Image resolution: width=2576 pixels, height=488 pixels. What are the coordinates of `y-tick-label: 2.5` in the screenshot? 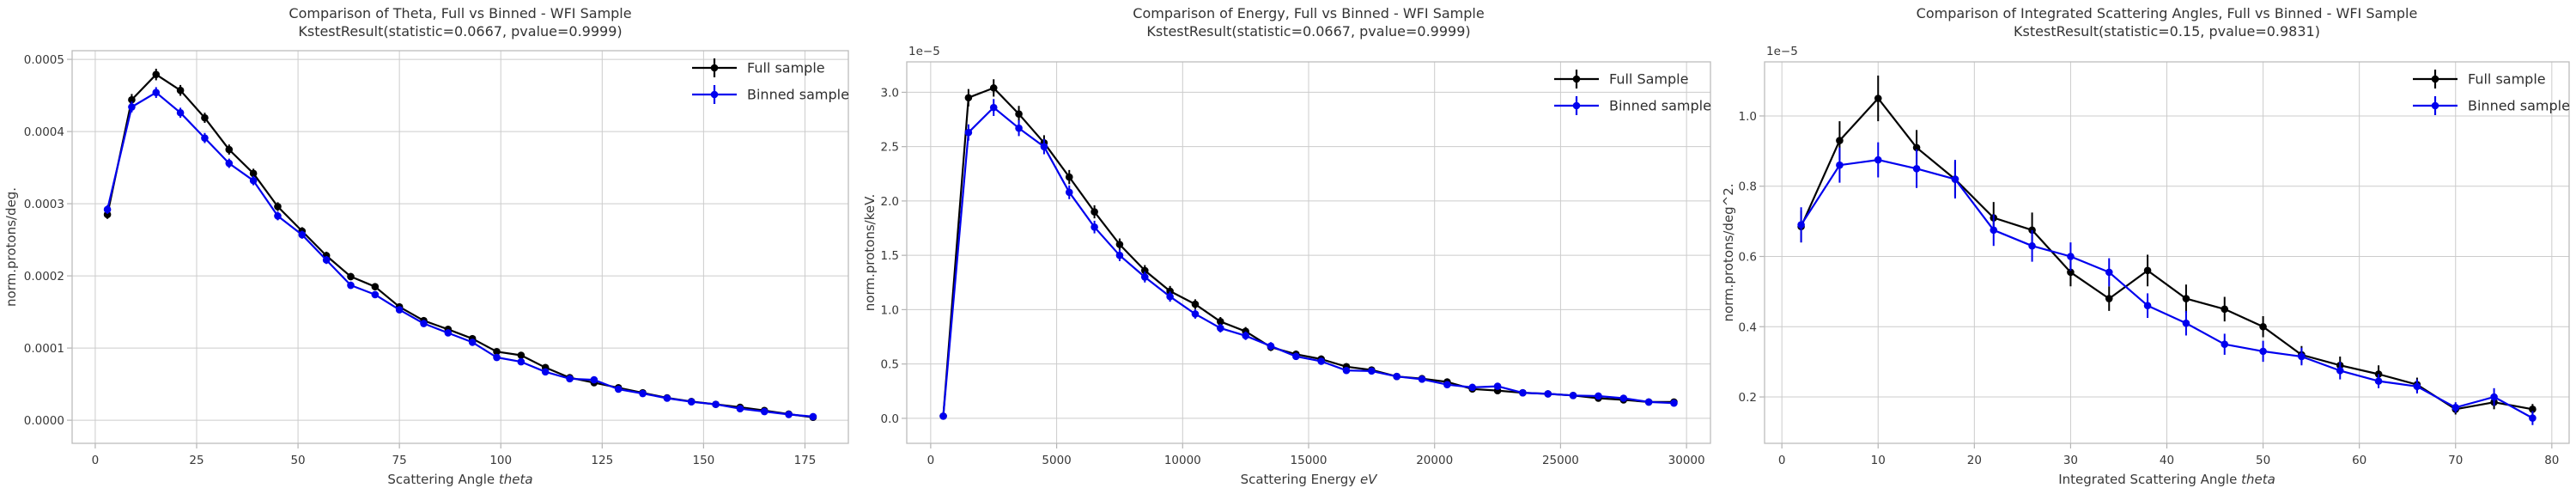 It's located at (890, 148).